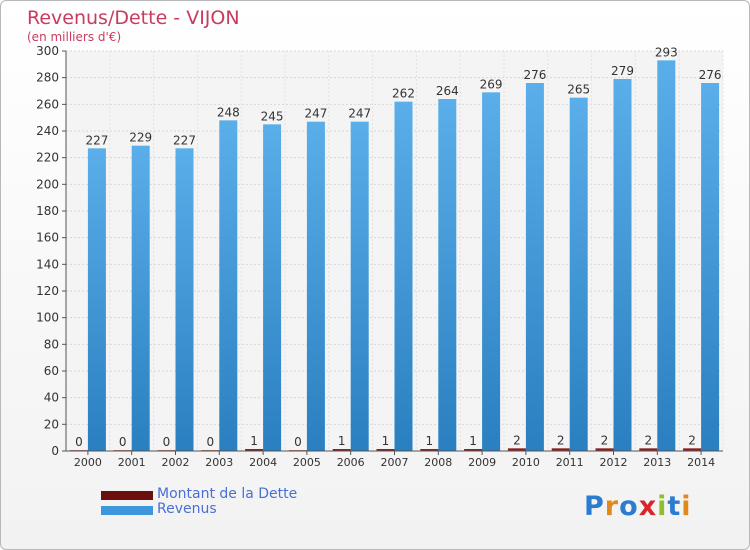 This screenshot has height=550, width=750. What do you see at coordinates (187, 509) in the screenshot?
I see `legend-label-revenus: Revenus` at bounding box center [187, 509].